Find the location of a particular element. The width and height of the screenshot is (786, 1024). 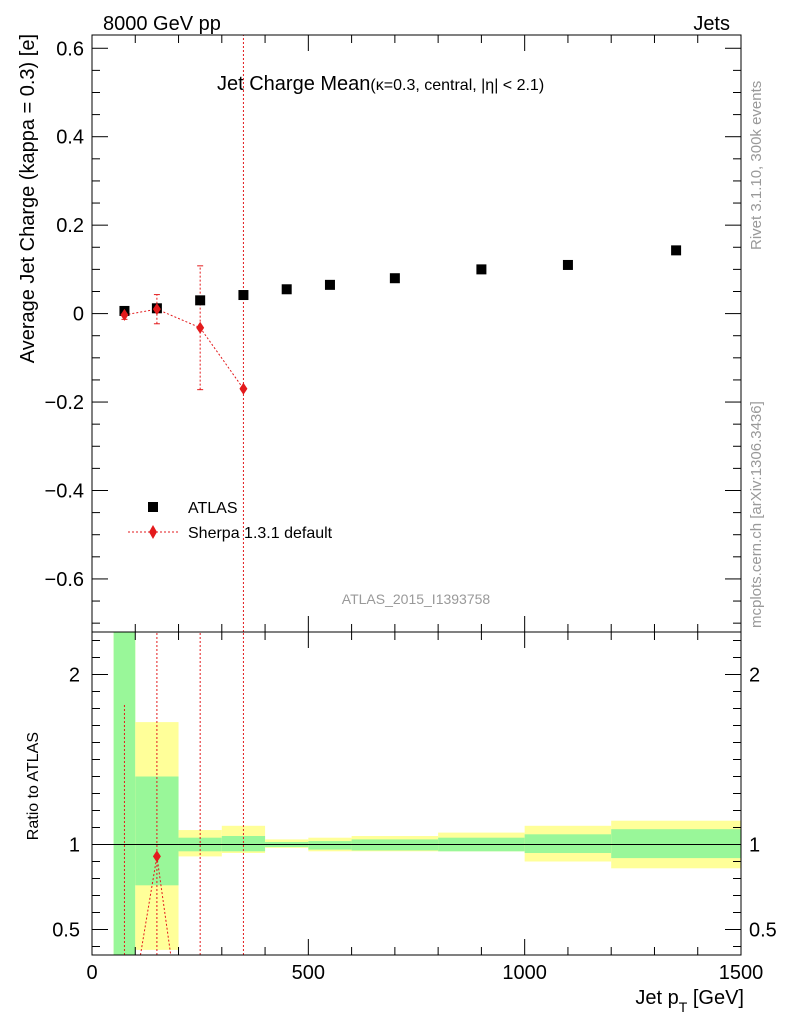

x-tick-label: 0 is located at coordinates (91, 973).